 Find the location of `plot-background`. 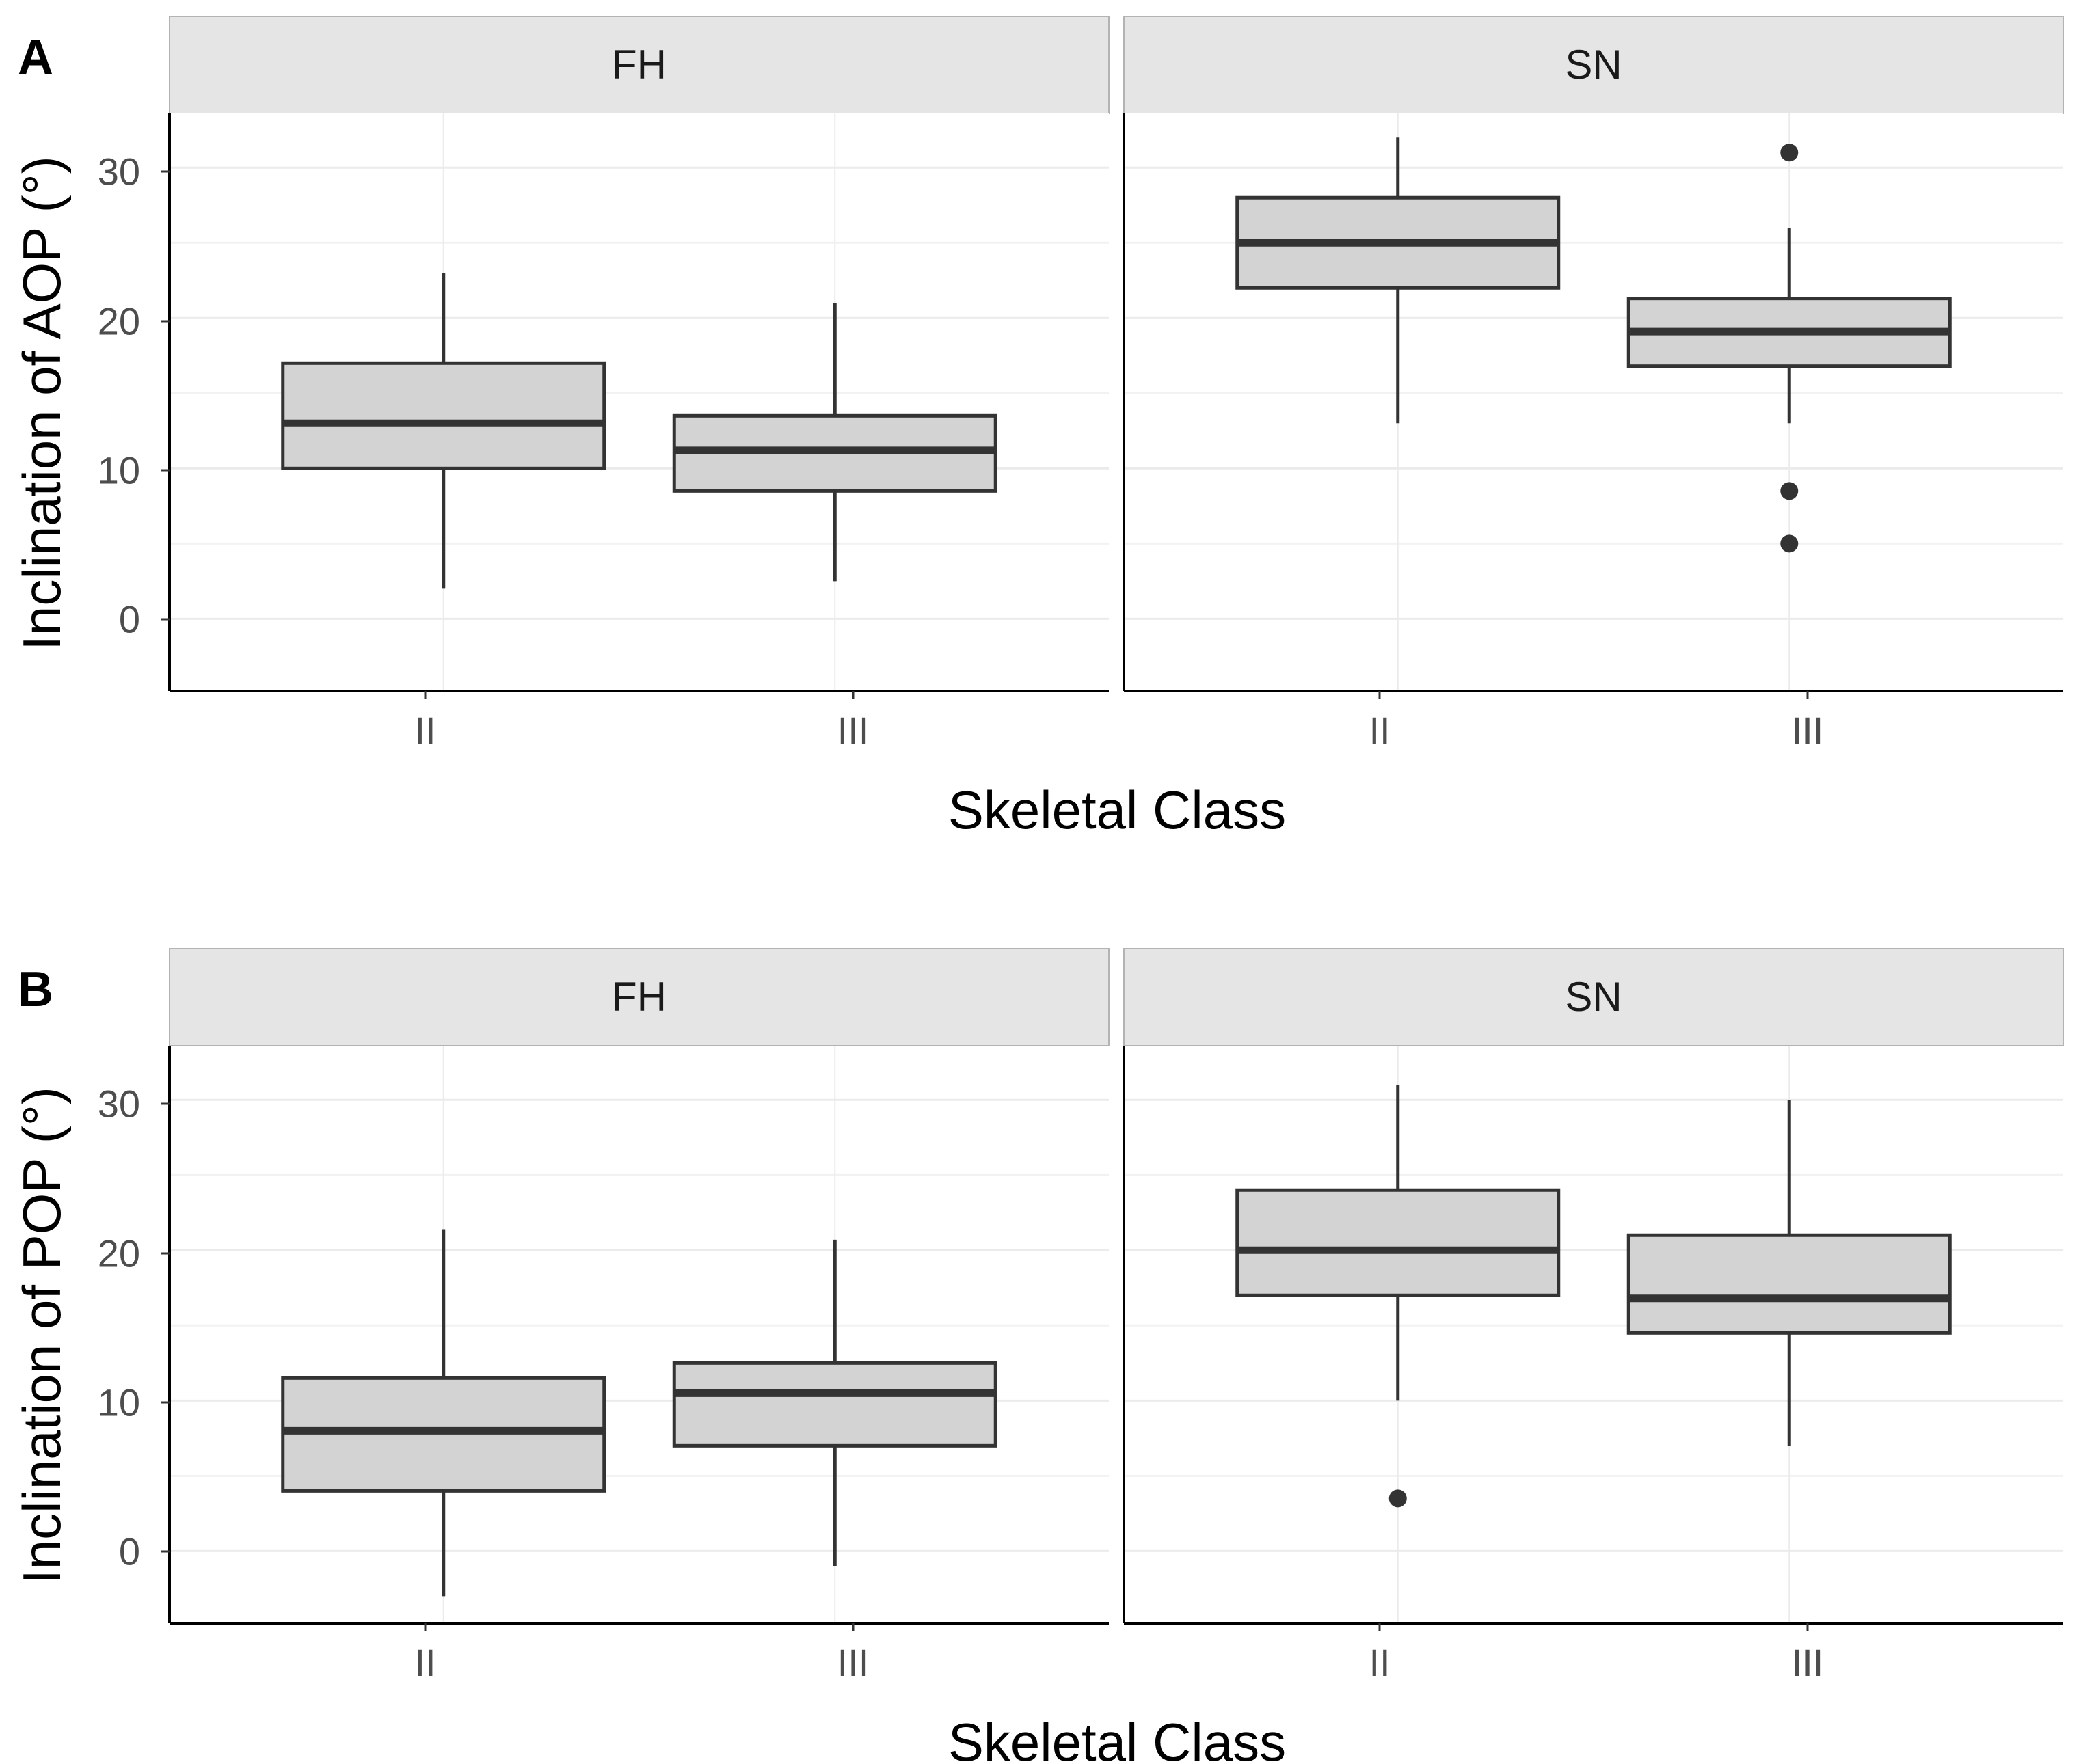

plot-background is located at coordinates (640, 1334).